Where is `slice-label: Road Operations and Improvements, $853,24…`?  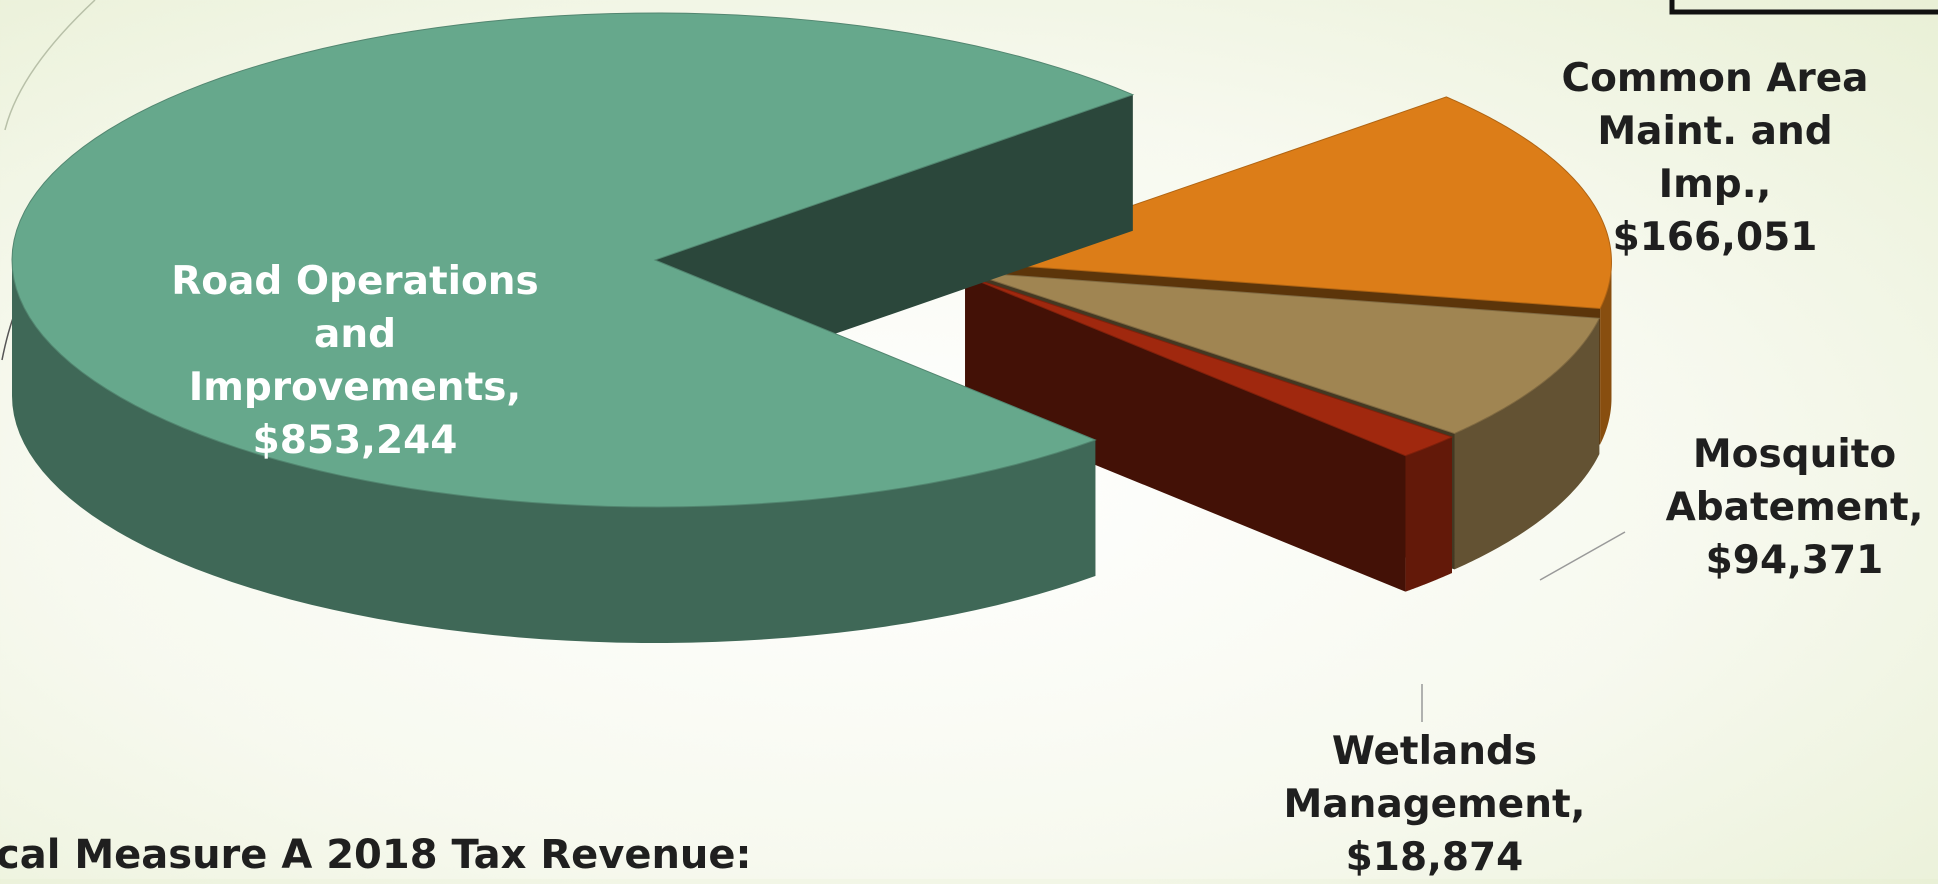 slice-label: Road Operations and Improvements, $853,24… is located at coordinates (355, 361).